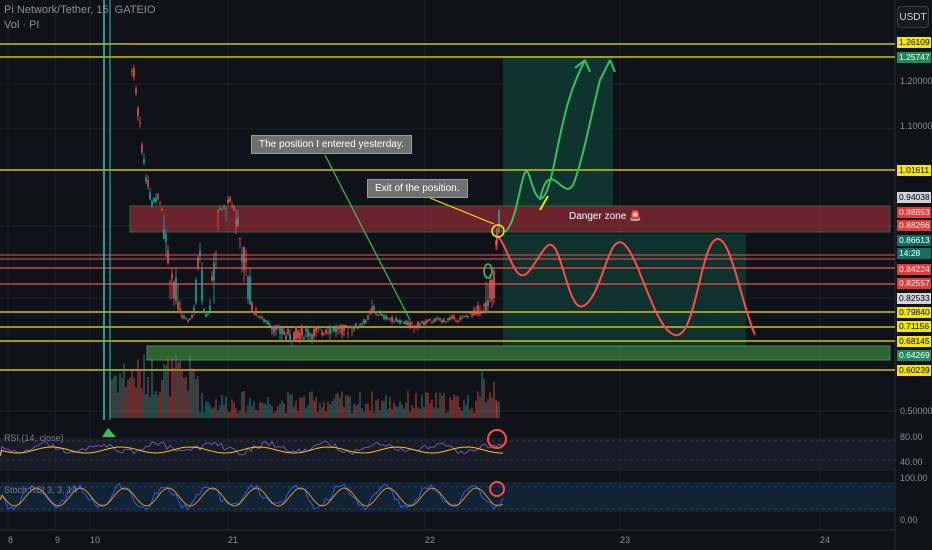 This screenshot has height=550, width=932. I want to click on price-tag: 0.94038, so click(914, 197).